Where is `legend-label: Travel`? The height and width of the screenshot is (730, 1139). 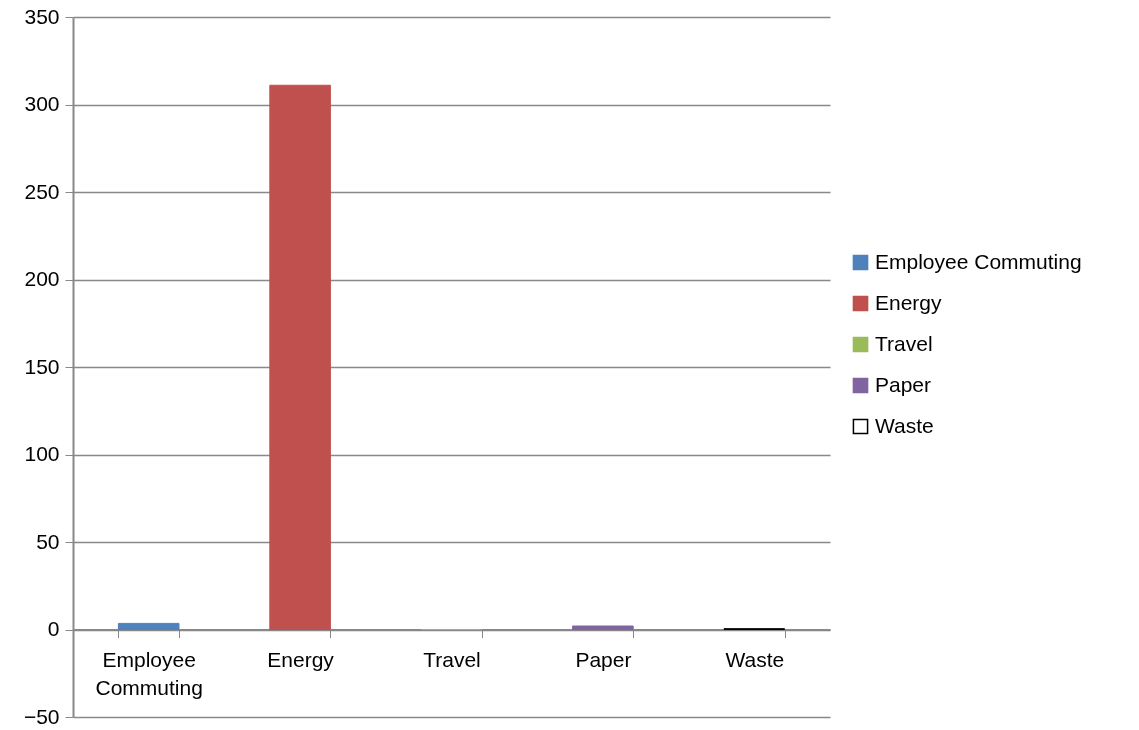 legend-label: Travel is located at coordinates (904, 343).